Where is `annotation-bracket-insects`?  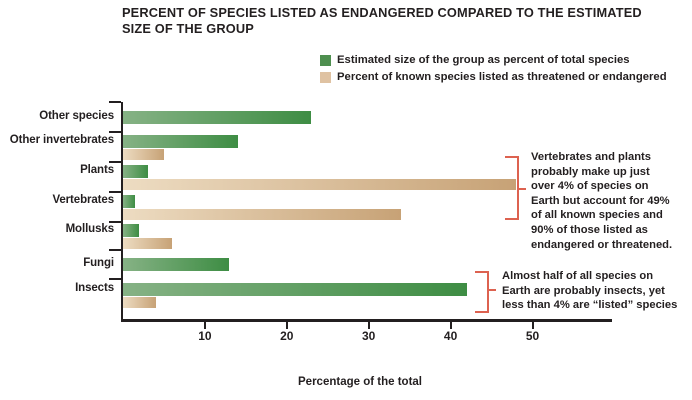
annotation-bracket-insects is located at coordinates (485, 292).